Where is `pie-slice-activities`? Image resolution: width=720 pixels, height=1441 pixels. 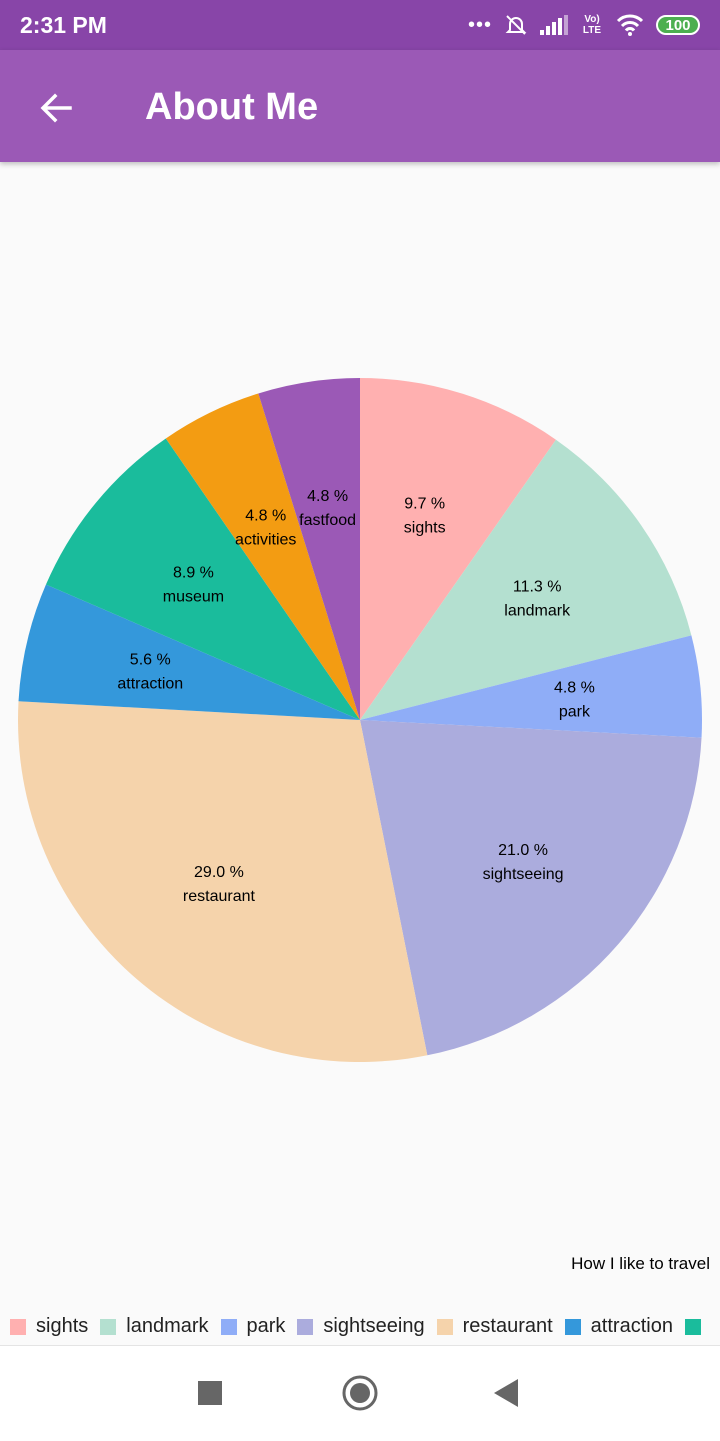
pie-slice-activities is located at coordinates (262, 556).